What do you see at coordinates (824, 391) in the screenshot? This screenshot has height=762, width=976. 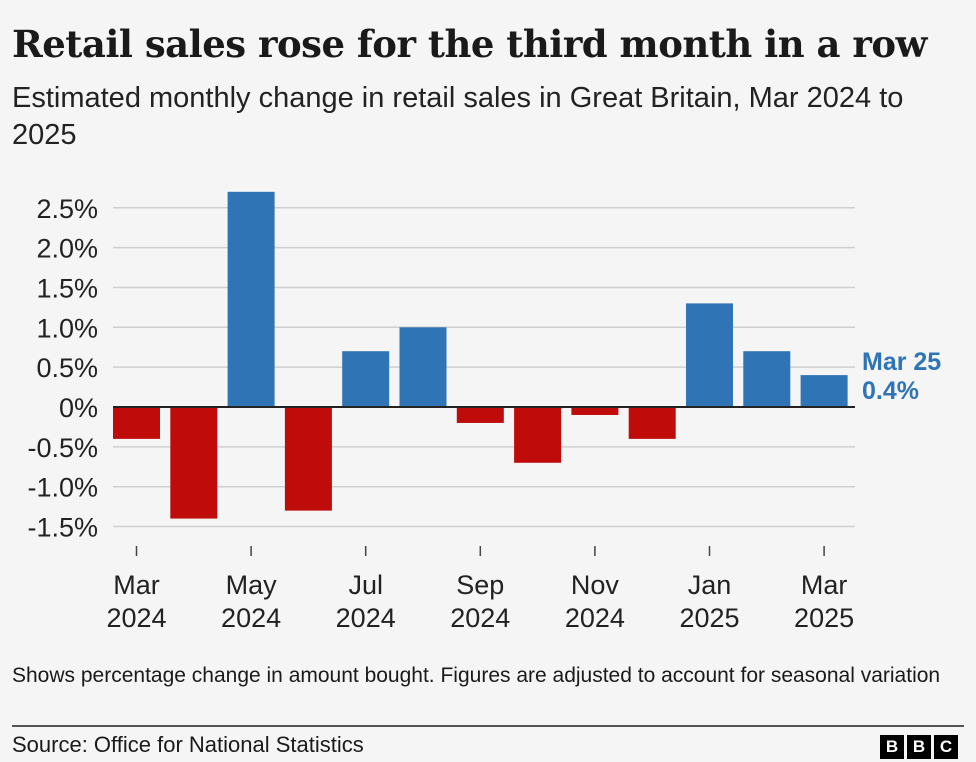 I see `bar-mar-2025` at bounding box center [824, 391].